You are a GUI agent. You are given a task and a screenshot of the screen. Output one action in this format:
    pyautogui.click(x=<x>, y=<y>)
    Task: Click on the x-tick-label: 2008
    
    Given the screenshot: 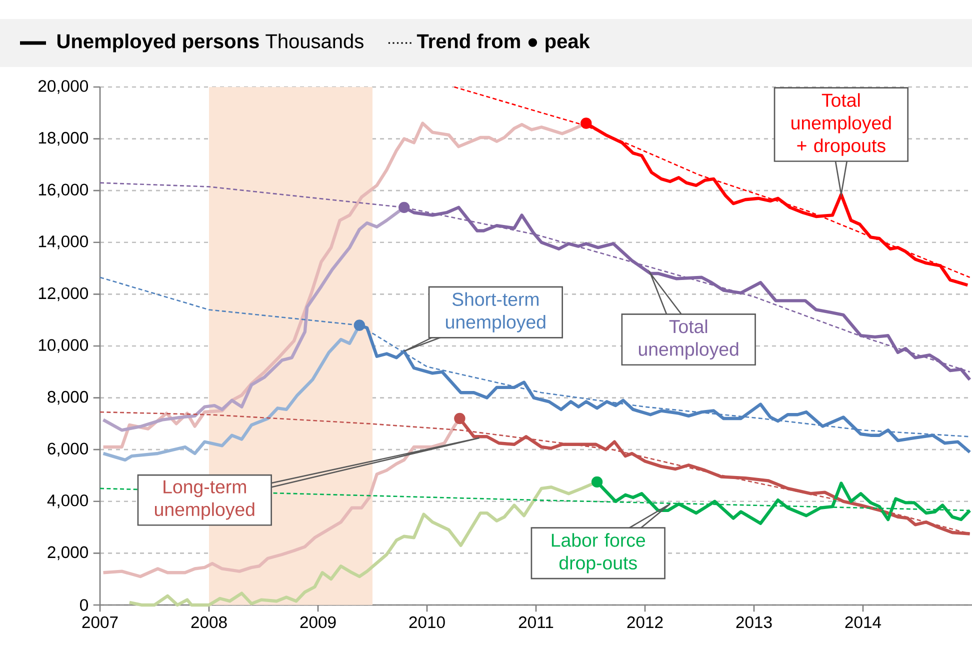 What is the action you would take?
    pyautogui.click(x=209, y=622)
    